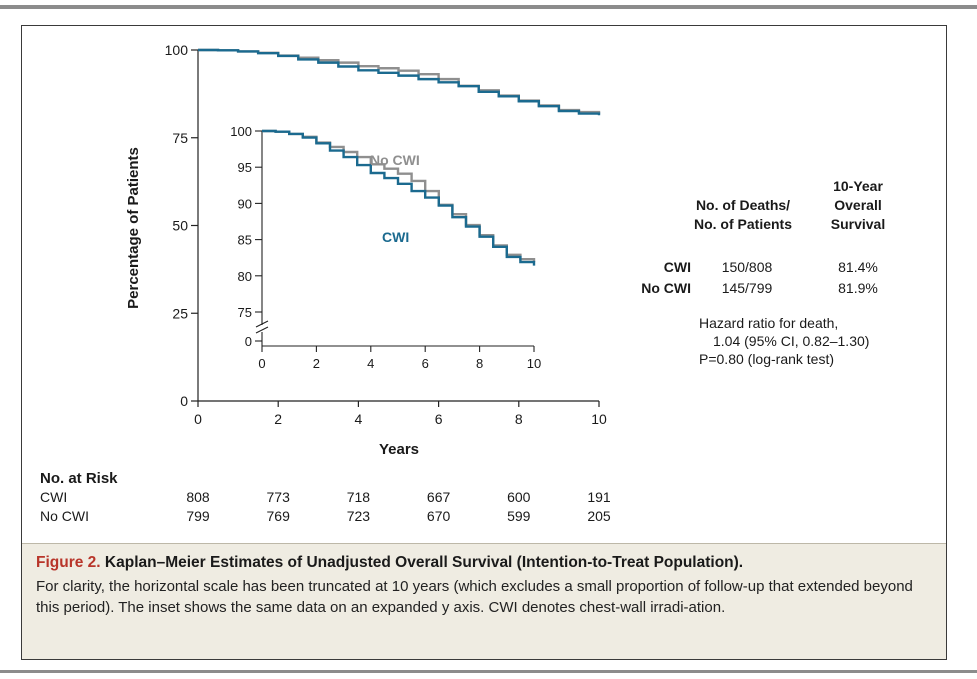 The width and height of the screenshot is (977, 679). Describe the element at coordinates (198, 516) in the screenshot. I see `risk-value: 799` at that location.